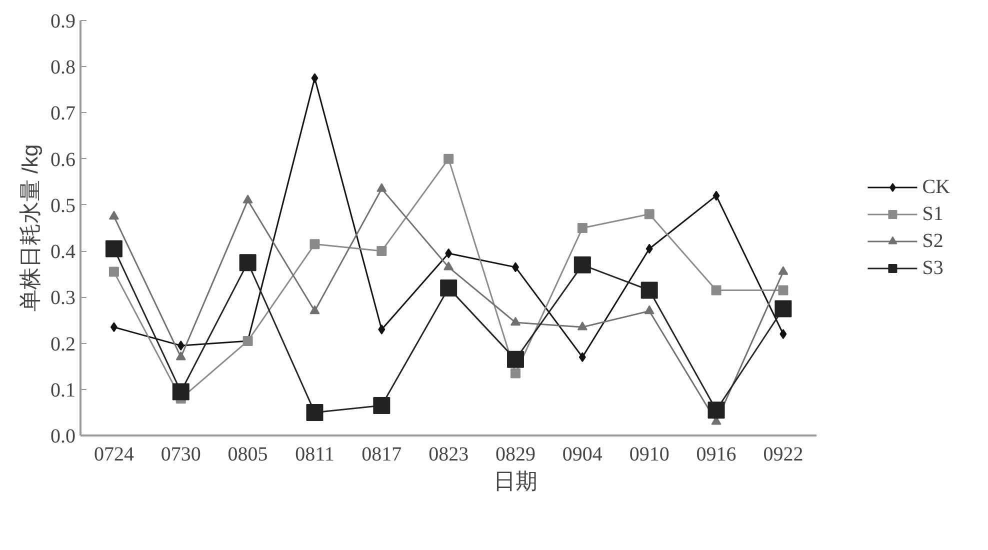  I want to click on y-tick-label: 0.7, so click(63, 113).